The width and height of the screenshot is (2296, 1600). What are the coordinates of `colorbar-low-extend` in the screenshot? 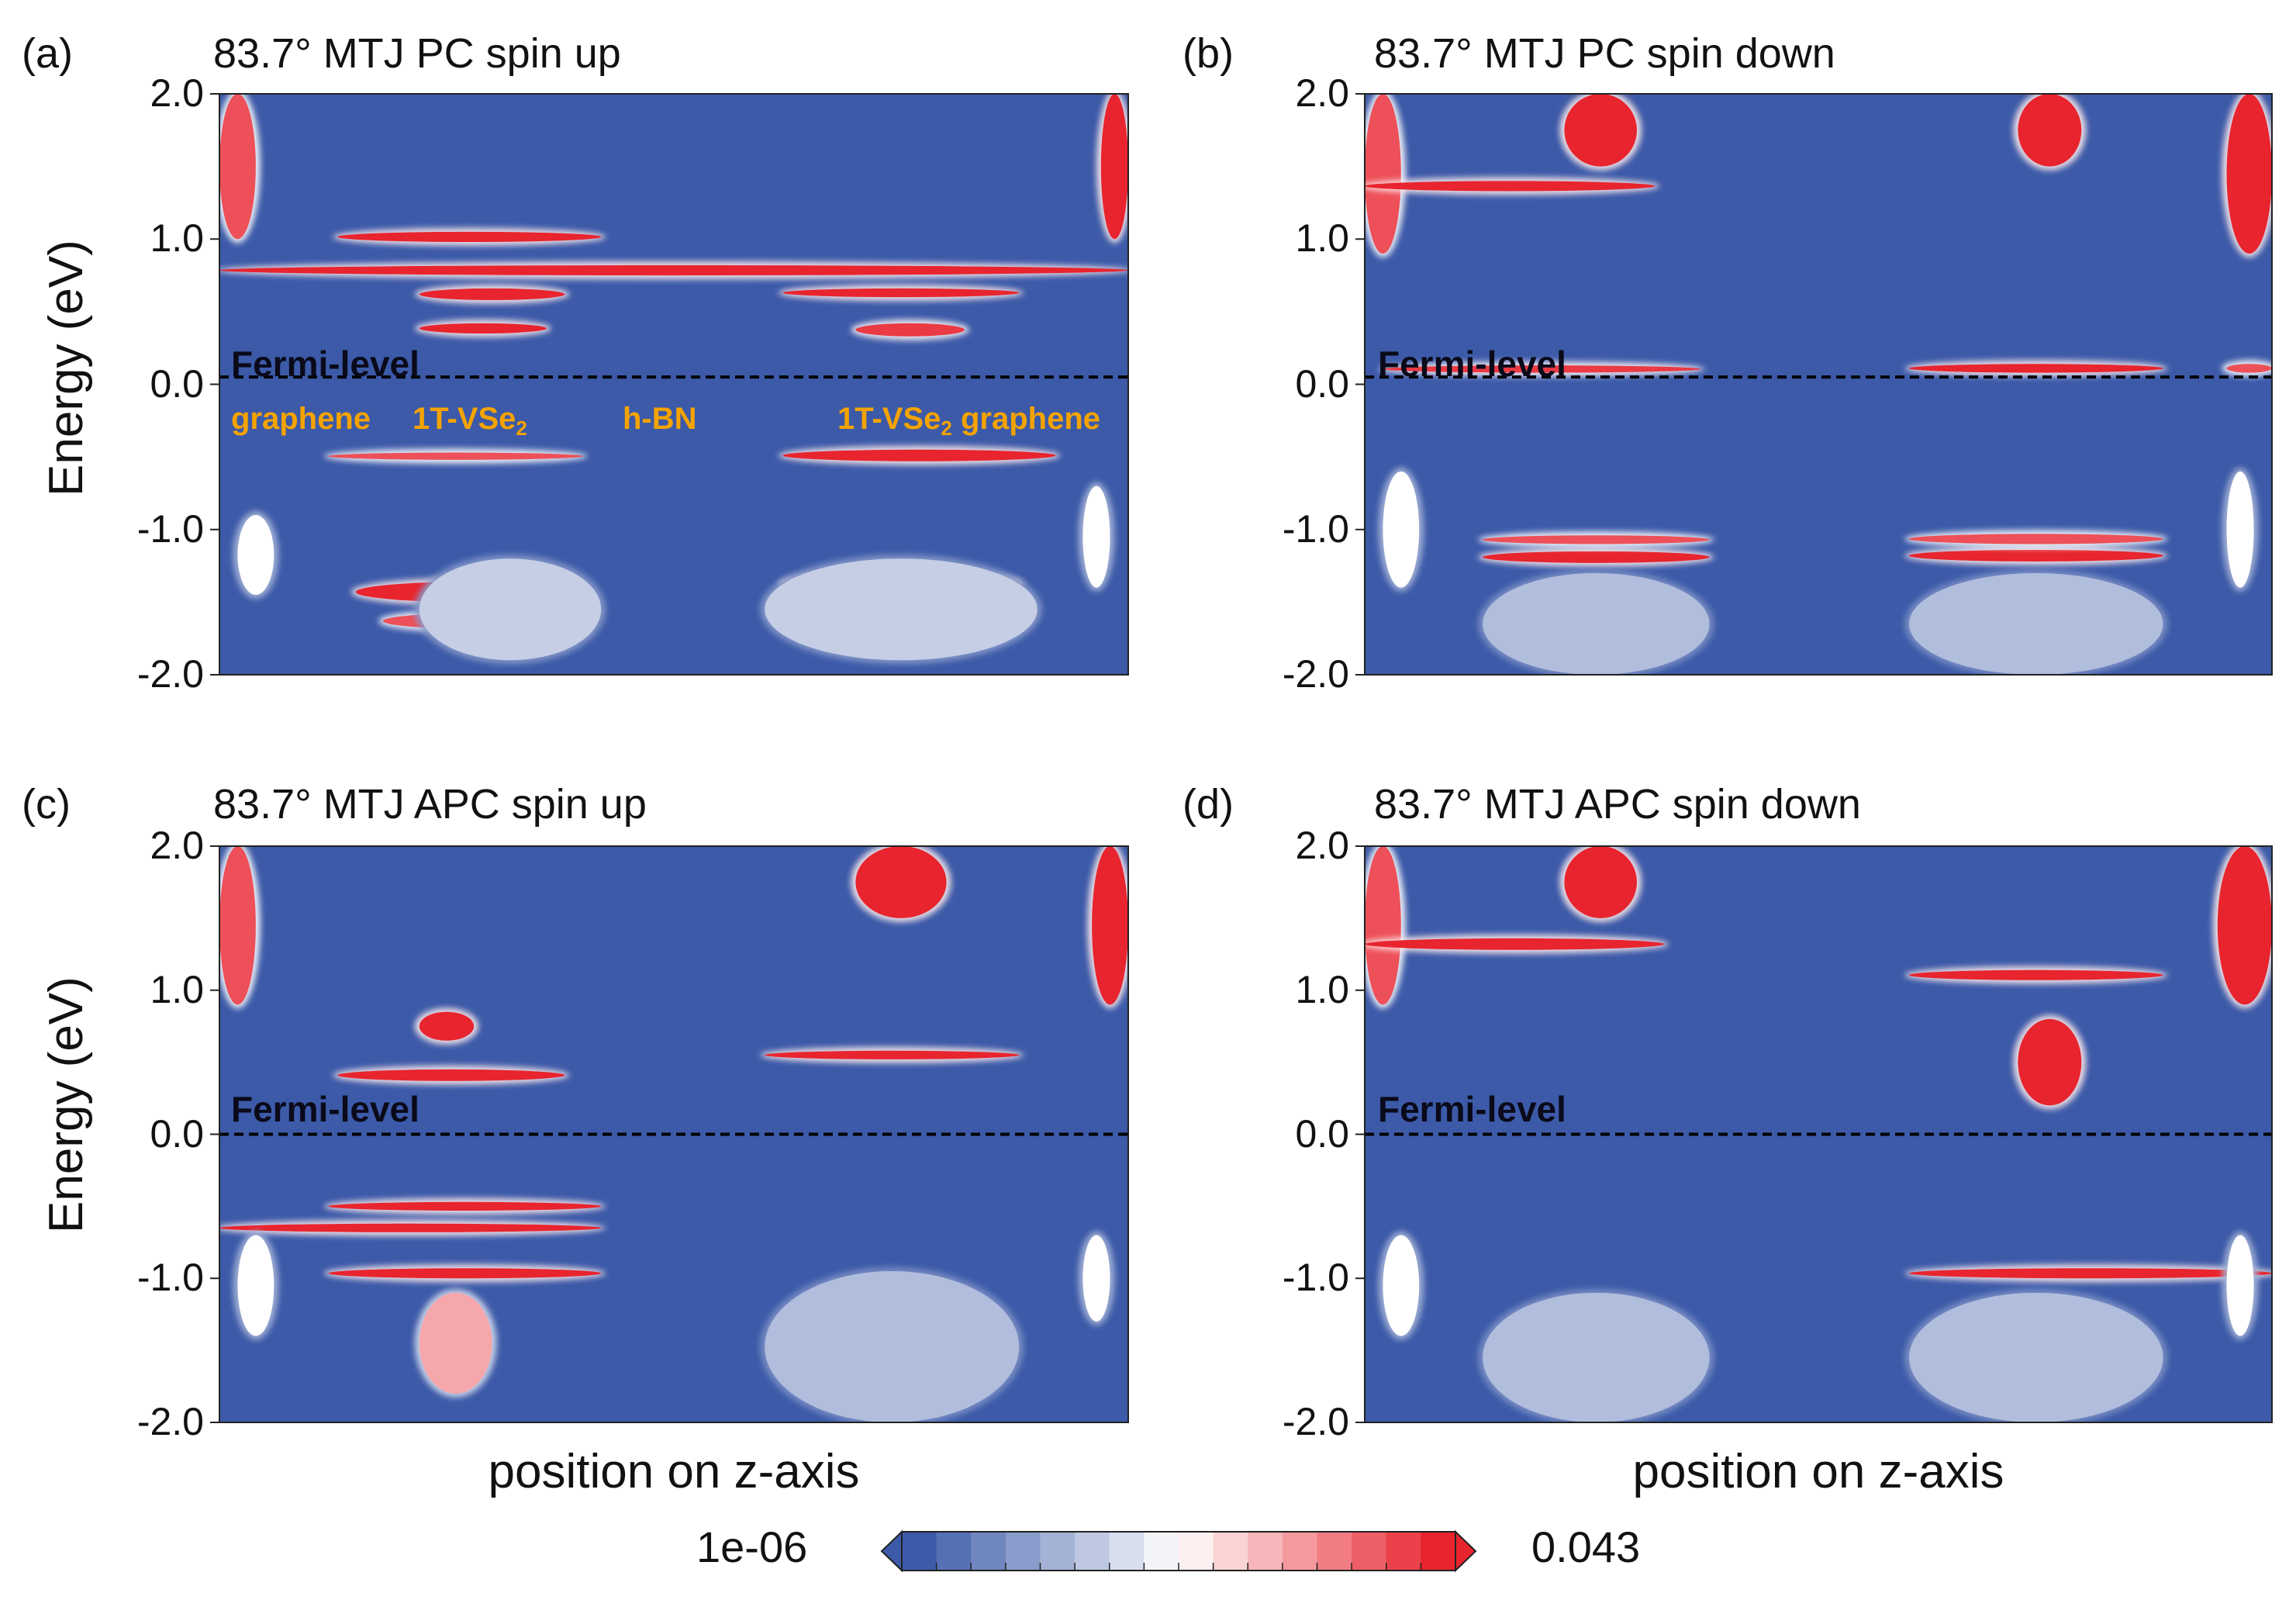 It's located at (891, 1551).